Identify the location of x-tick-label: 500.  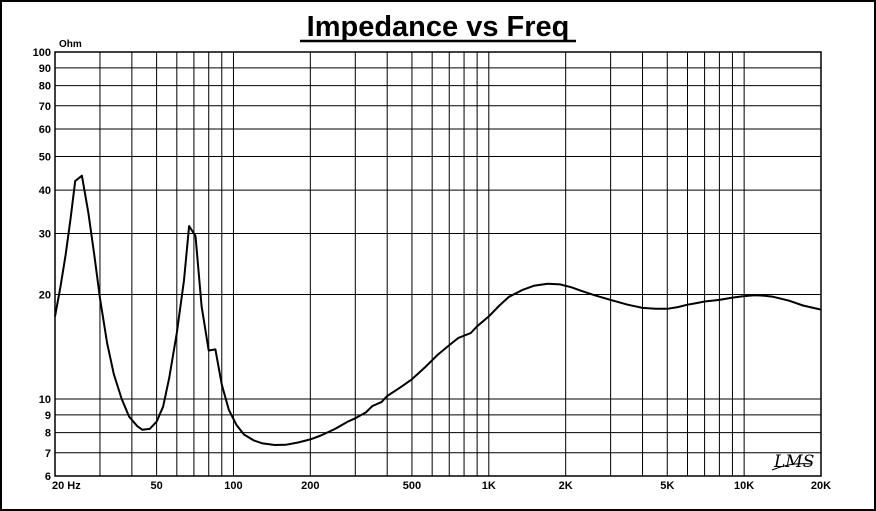
(412, 486).